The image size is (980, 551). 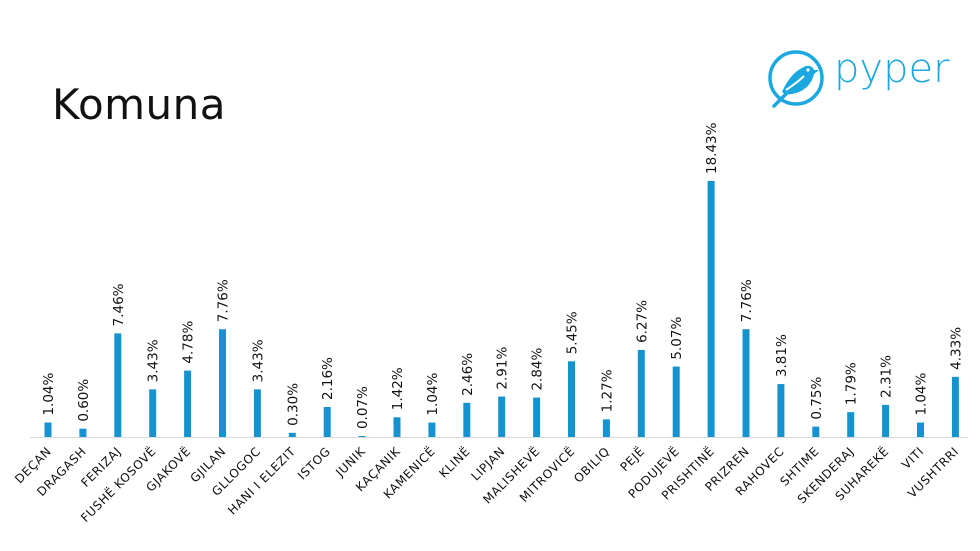 I want to click on data-label-22: 0.75%, so click(x=817, y=398).